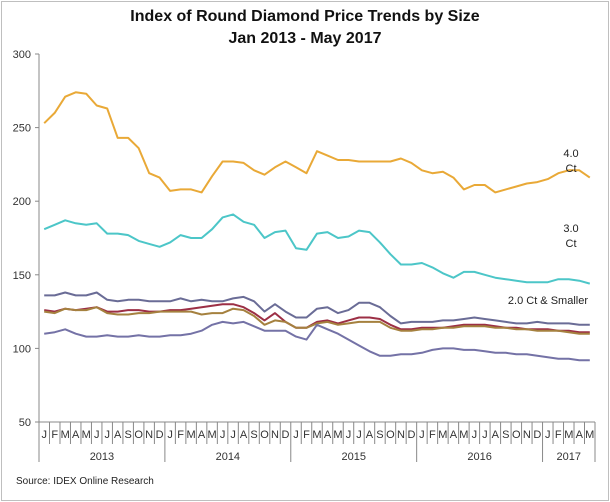 This screenshot has width=610, height=502. Describe the element at coordinates (548, 301) in the screenshot. I see `series-annotation: 2.0 Ct & Smaller` at that location.